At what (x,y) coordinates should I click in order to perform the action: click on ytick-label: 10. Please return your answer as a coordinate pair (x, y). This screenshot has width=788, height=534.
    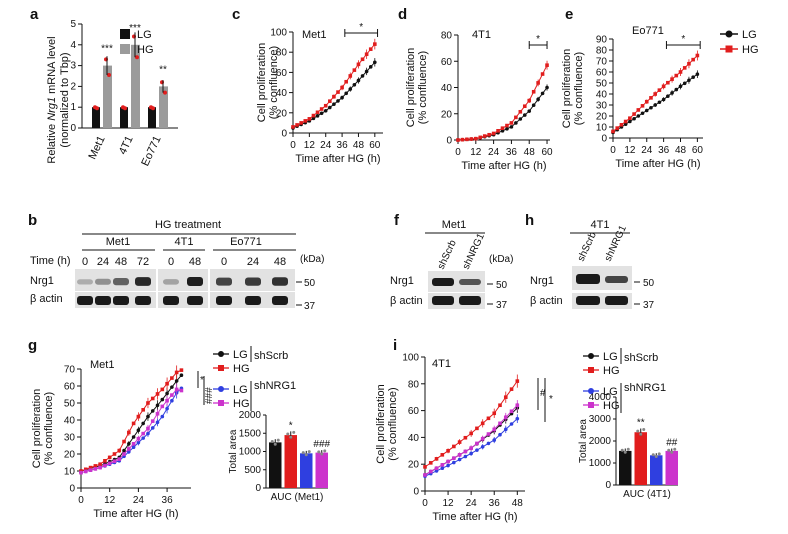
    Looking at the image, I should click on (602, 128).